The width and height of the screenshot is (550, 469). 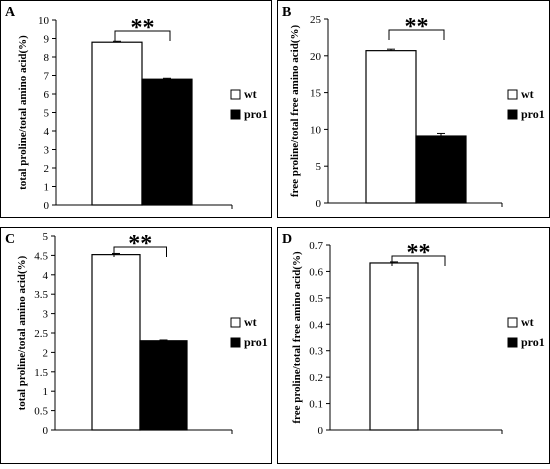 What do you see at coordinates (316, 246) in the screenshot?
I see `y-tick-label: 0.7` at bounding box center [316, 246].